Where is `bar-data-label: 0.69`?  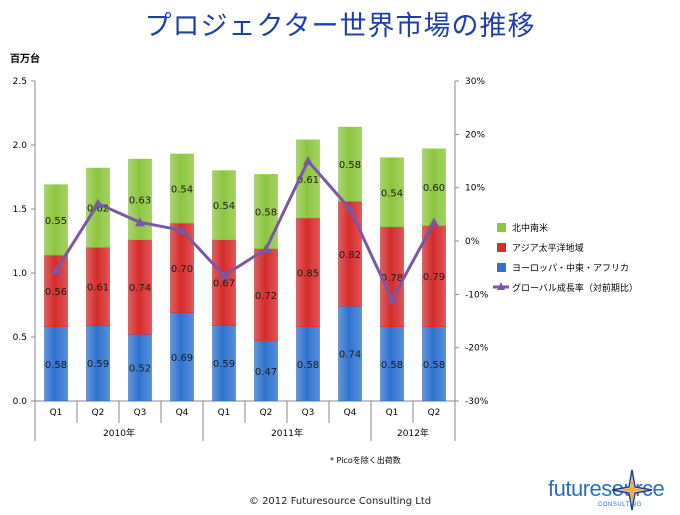 bar-data-label: 0.69 is located at coordinates (182, 358).